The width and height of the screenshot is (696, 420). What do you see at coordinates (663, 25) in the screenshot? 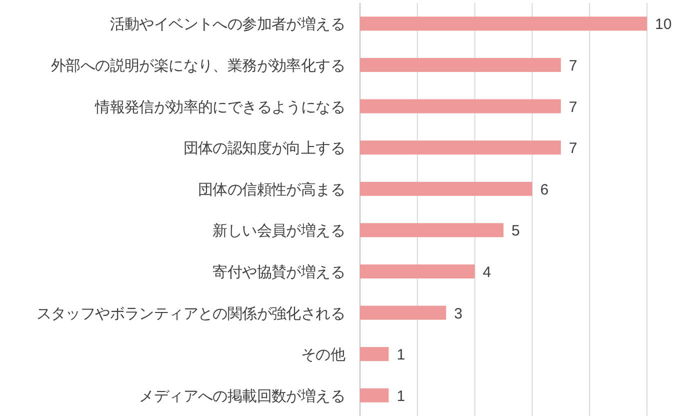
I see `data-label: 10` at bounding box center [663, 25].